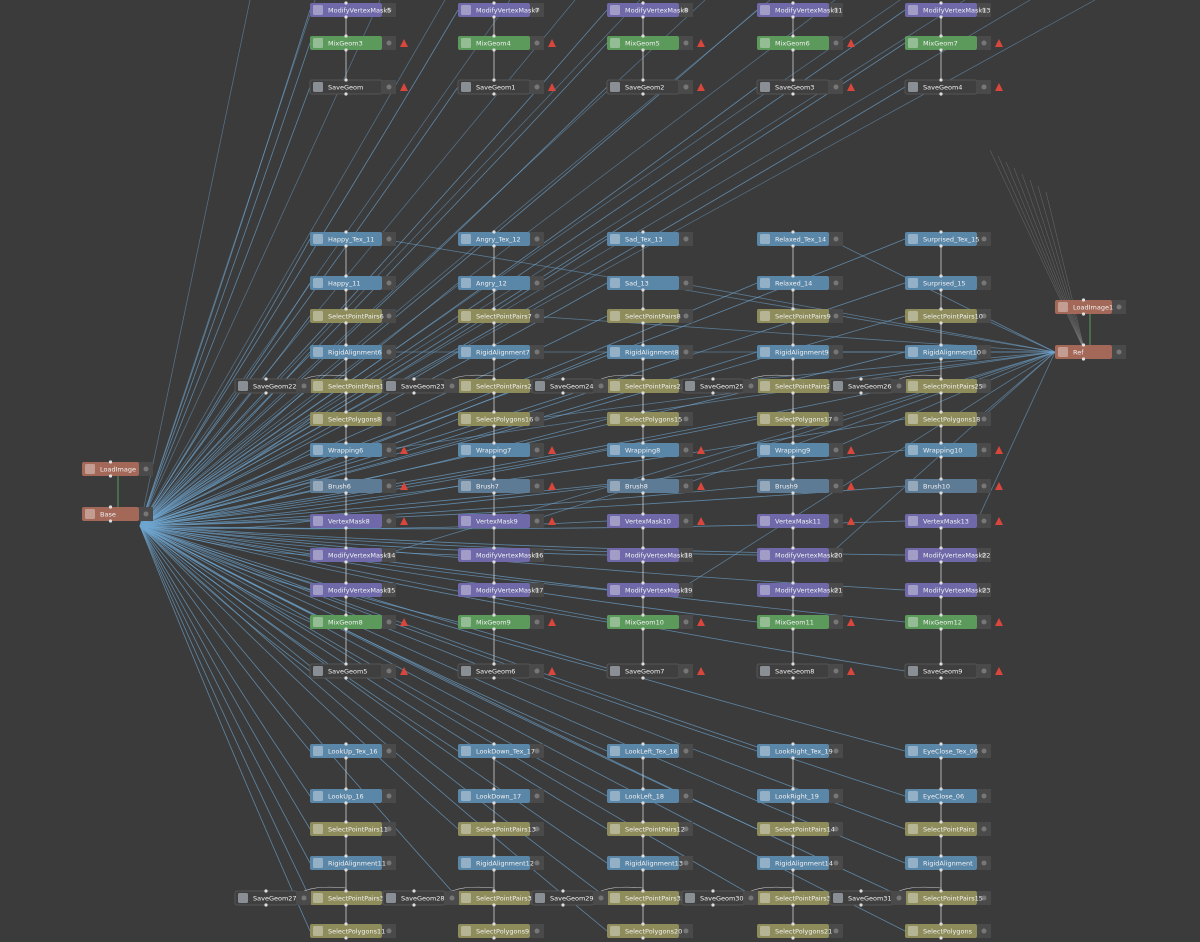 This screenshot has width=1200, height=942. What do you see at coordinates (800, 931) in the screenshot?
I see `node: SelectPolygons21` at bounding box center [800, 931].